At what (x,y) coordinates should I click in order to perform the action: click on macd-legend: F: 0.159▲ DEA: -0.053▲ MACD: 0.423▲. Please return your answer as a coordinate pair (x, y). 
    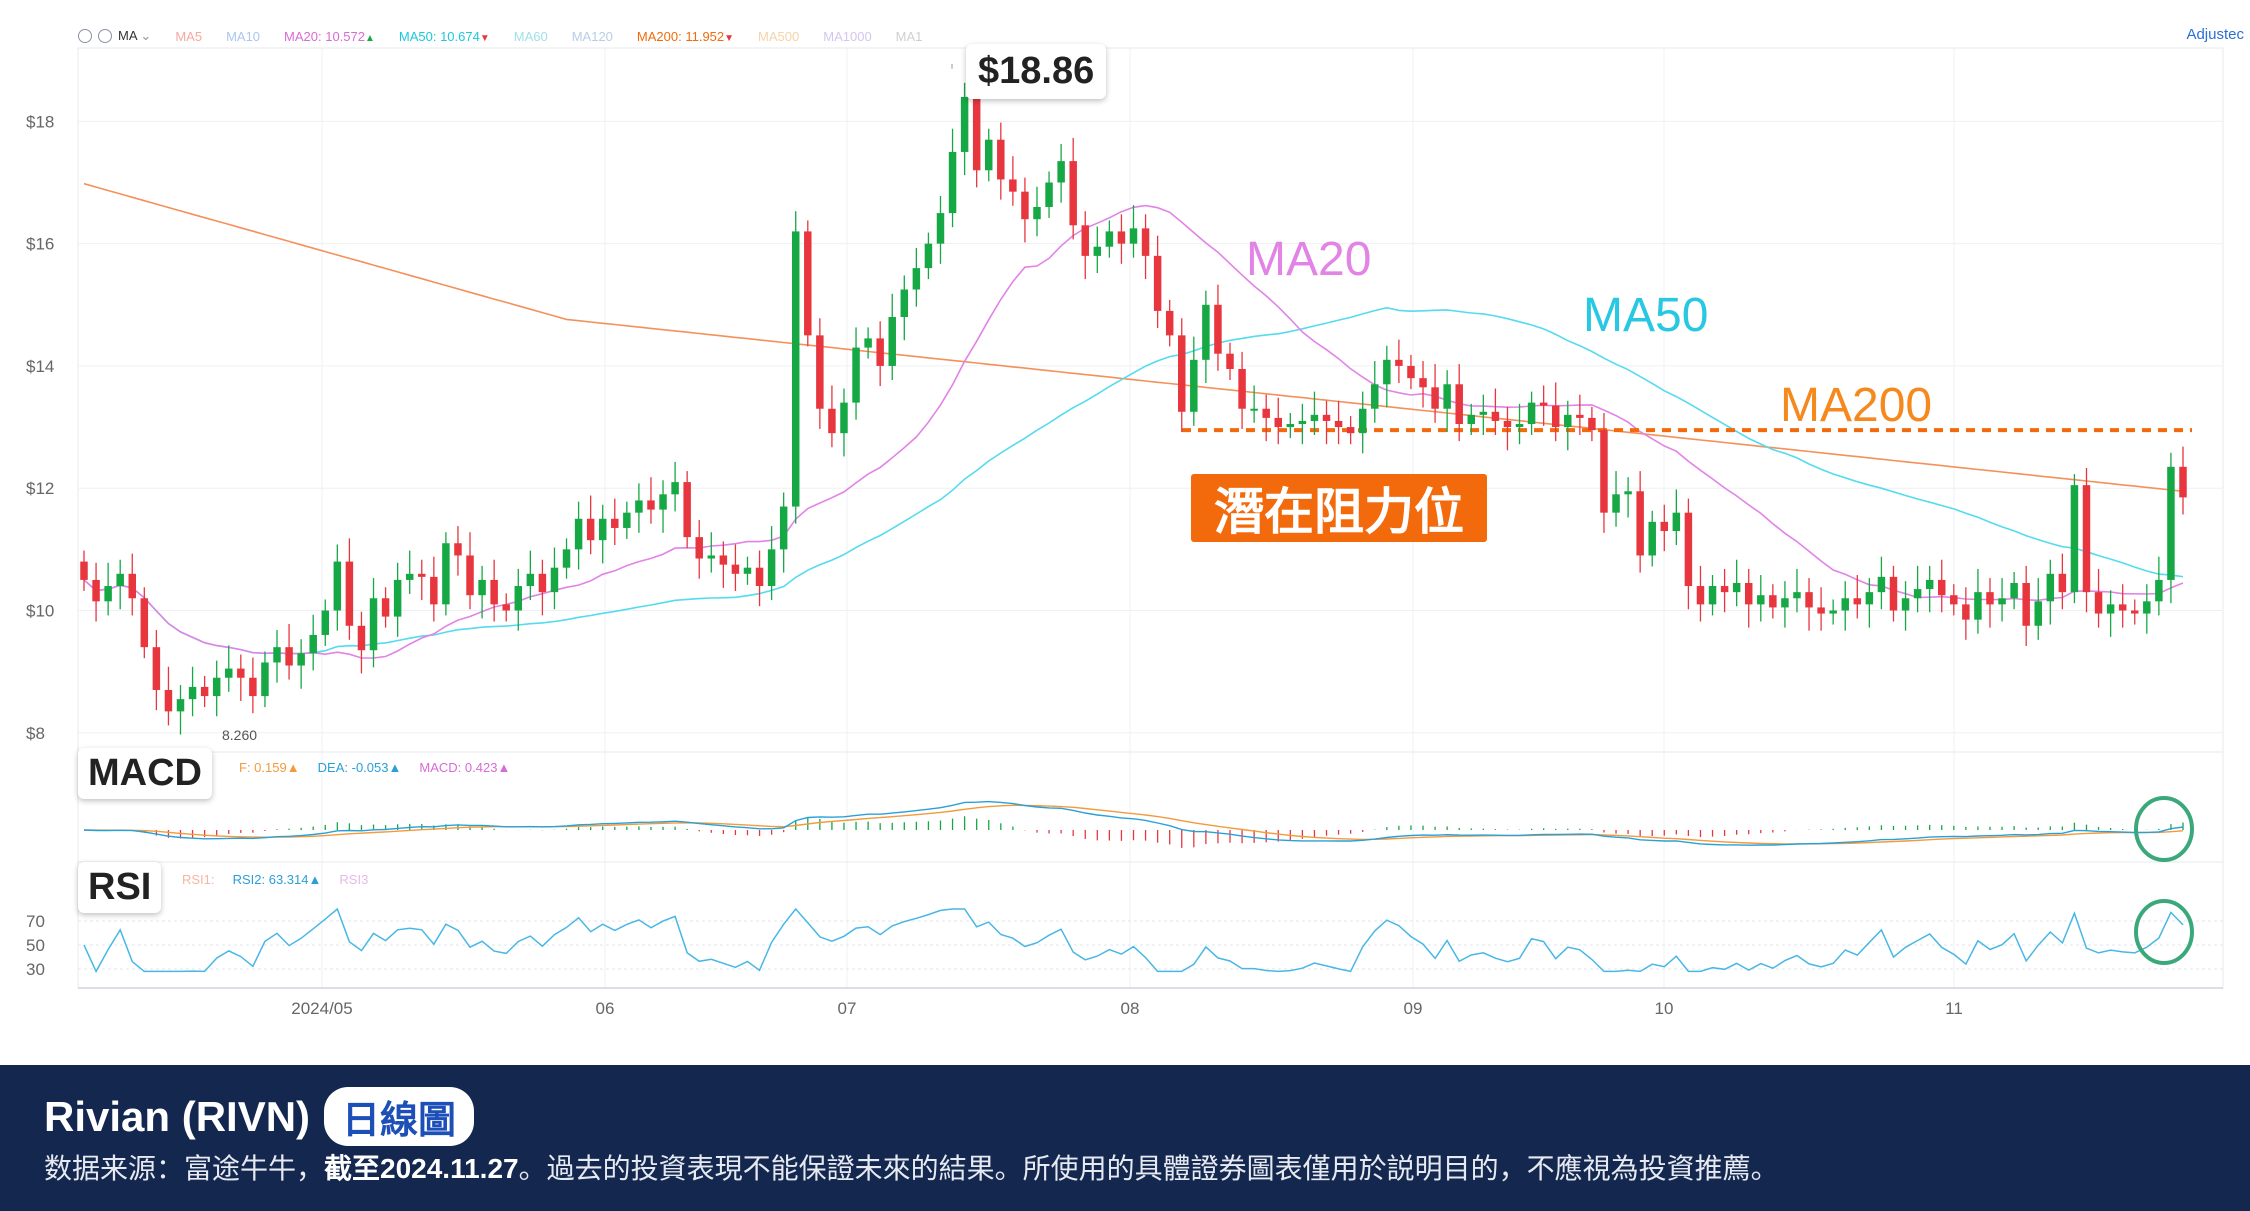
    Looking at the image, I should click on (374, 767).